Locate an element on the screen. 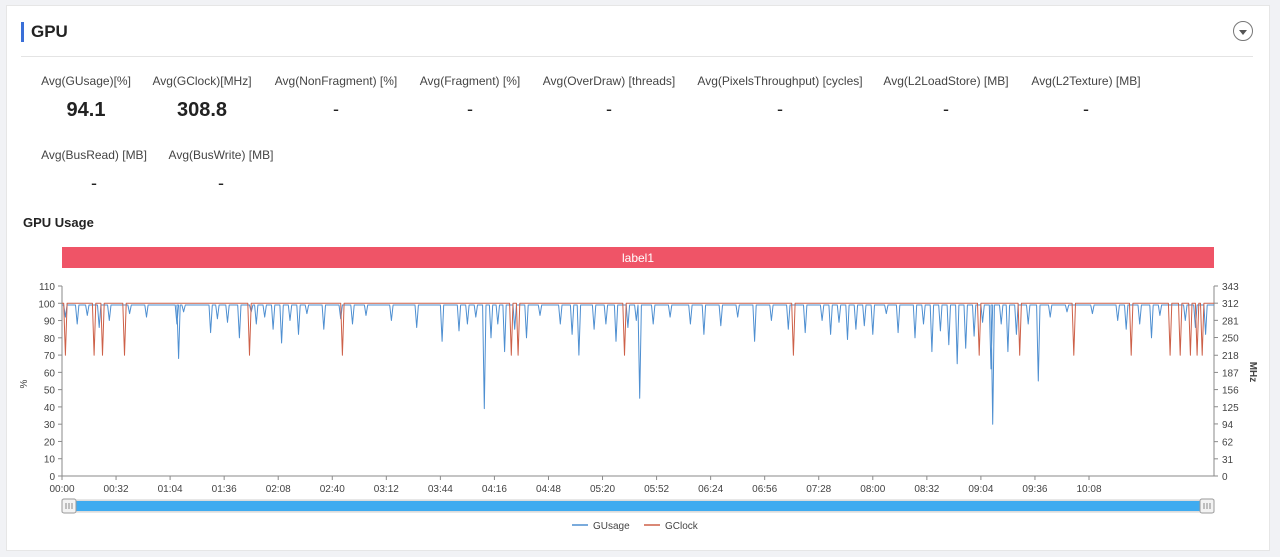  y-left-tick-label: 90 is located at coordinates (50, 322).